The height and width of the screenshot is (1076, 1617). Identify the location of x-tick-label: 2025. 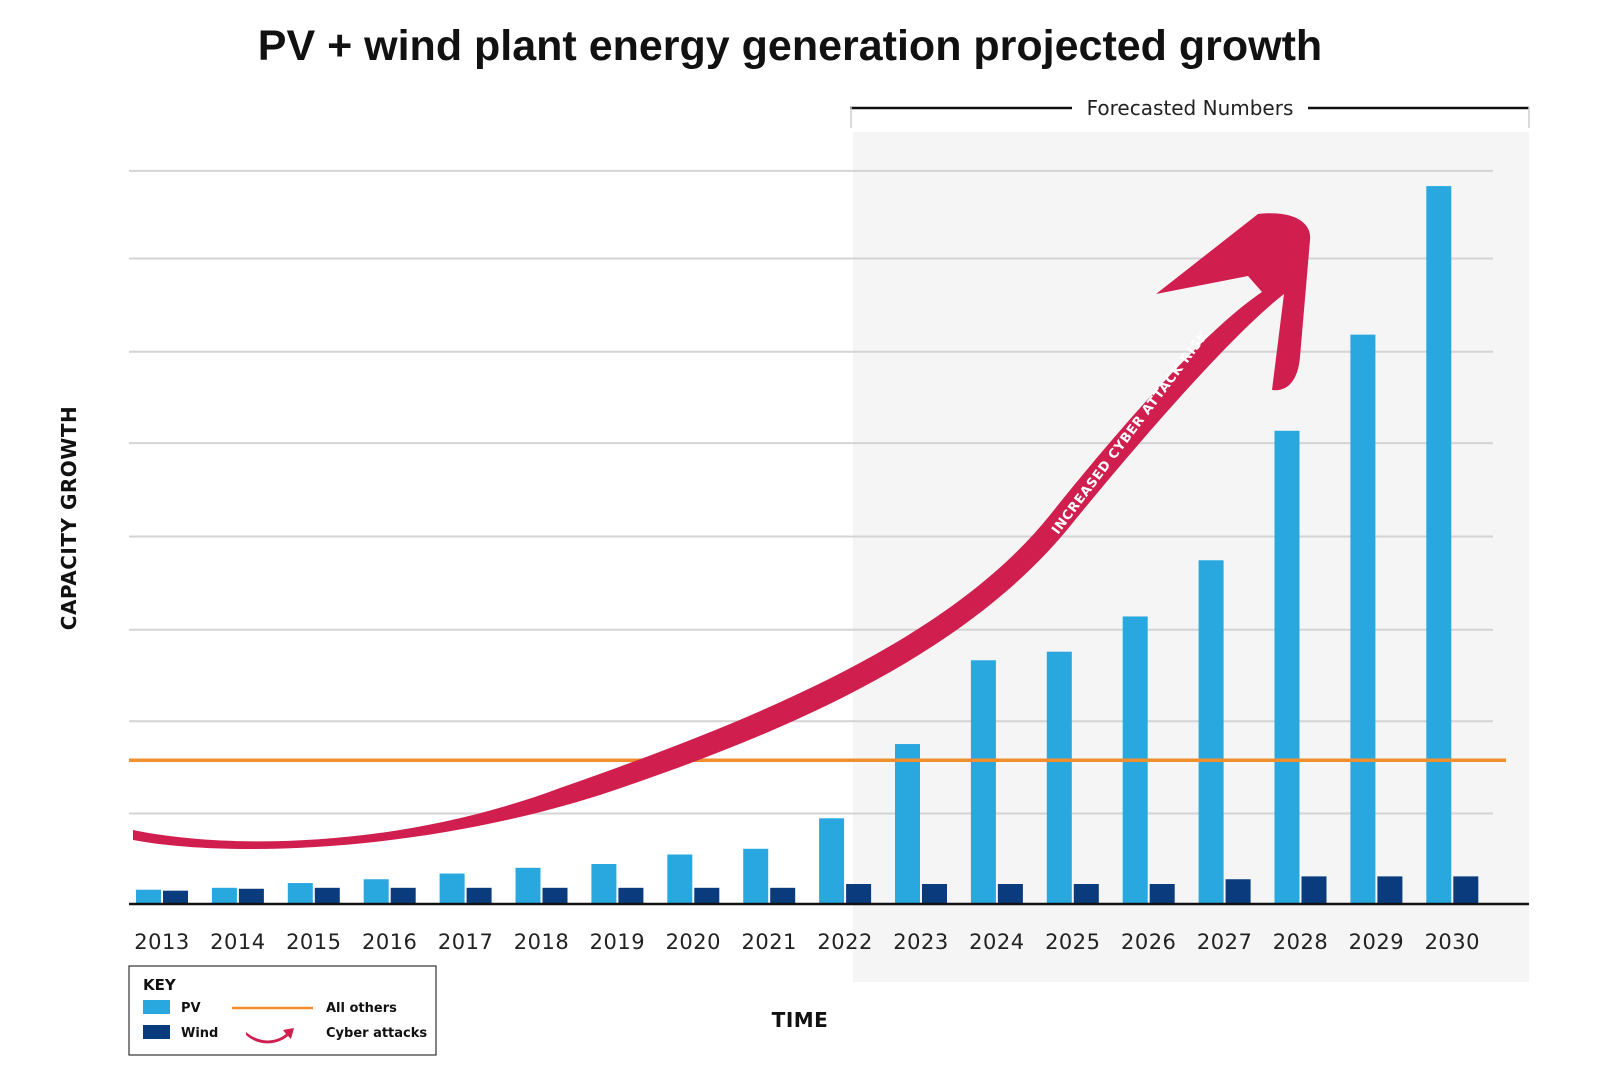
(1072, 942).